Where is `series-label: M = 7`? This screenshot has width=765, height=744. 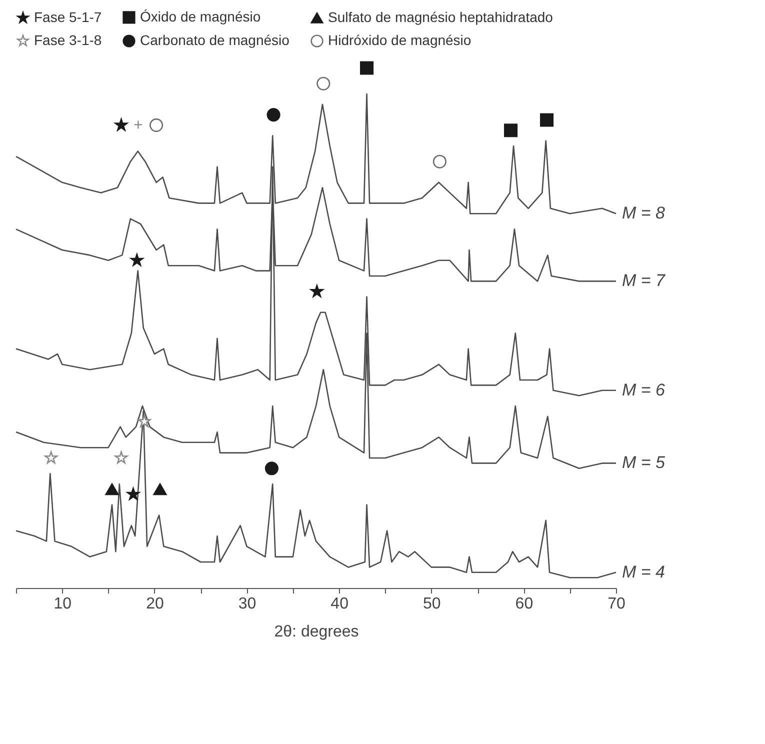
series-label: M = 7 is located at coordinates (644, 280).